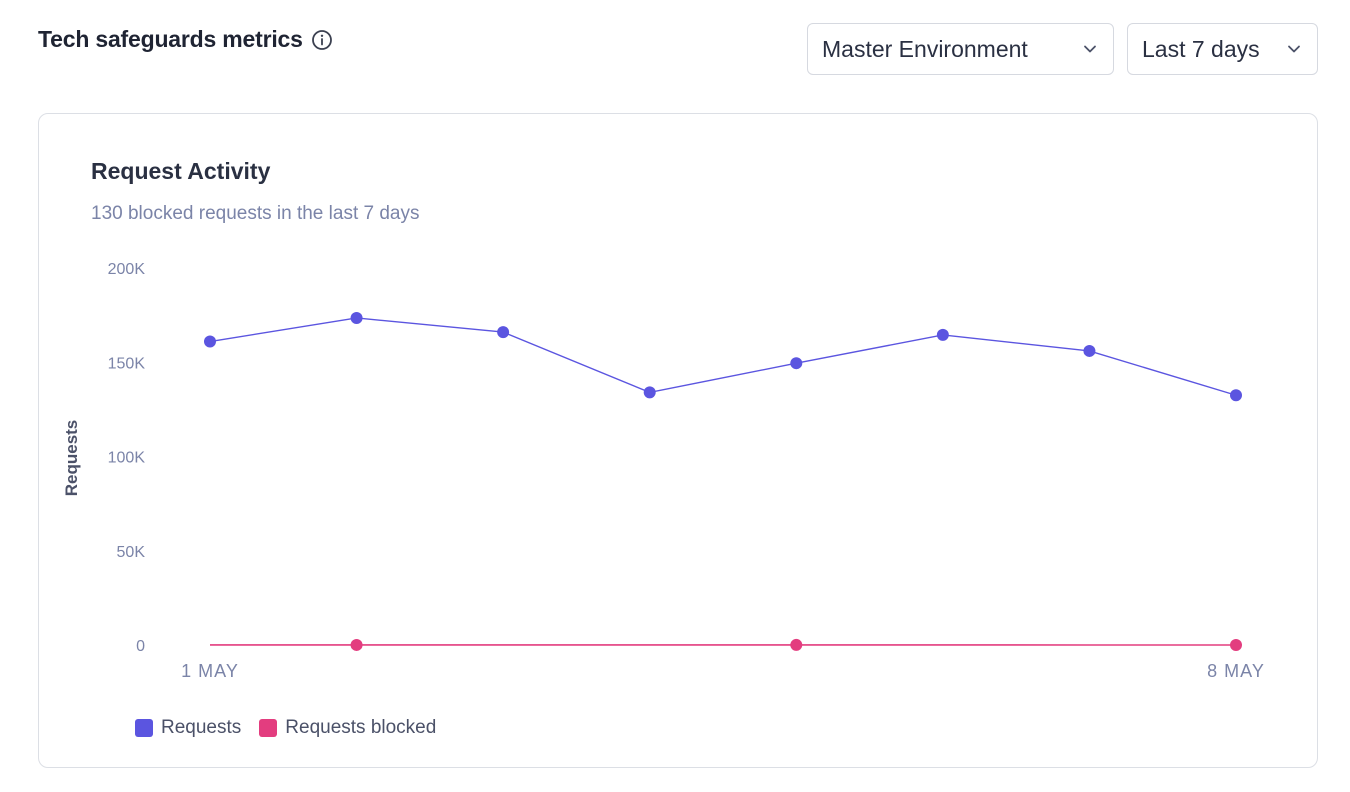 The width and height of the screenshot is (1350, 792). What do you see at coordinates (1201, 48) in the screenshot?
I see `date-range-select-value: Last 7 days` at bounding box center [1201, 48].